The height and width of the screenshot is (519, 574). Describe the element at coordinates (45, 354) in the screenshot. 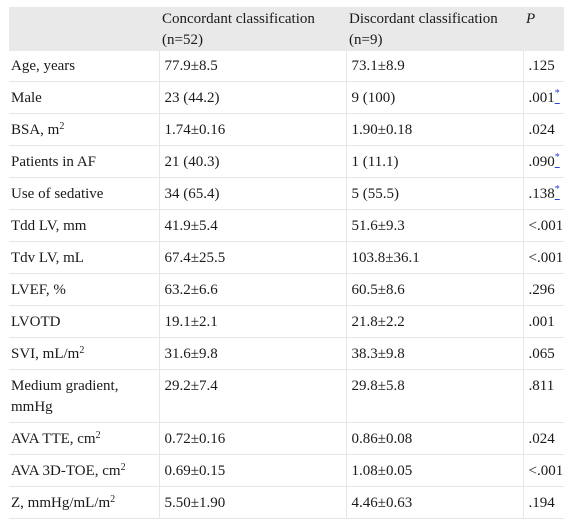

I see `row-label-text: SVI, mL/m` at that location.